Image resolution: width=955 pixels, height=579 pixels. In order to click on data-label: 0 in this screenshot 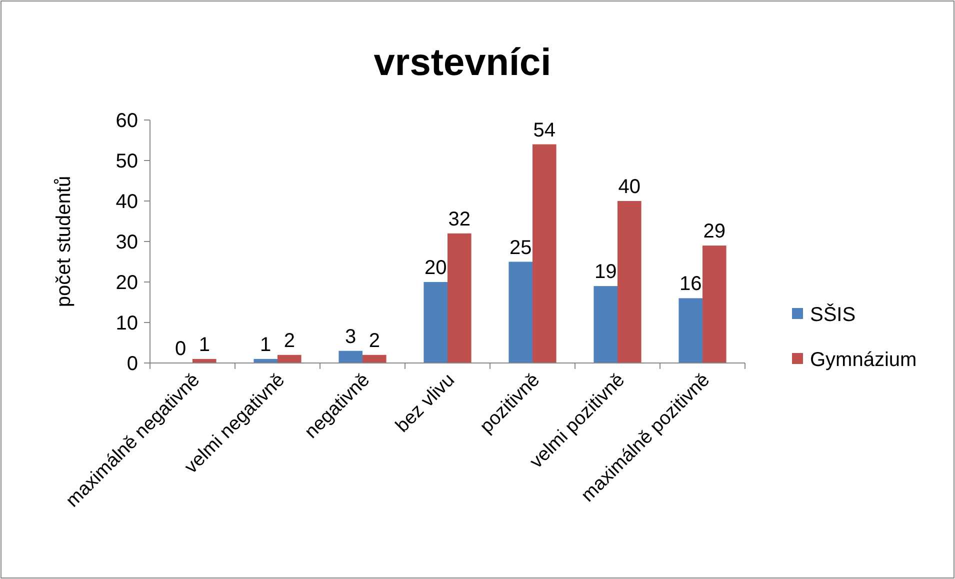, I will do `click(180, 349)`.